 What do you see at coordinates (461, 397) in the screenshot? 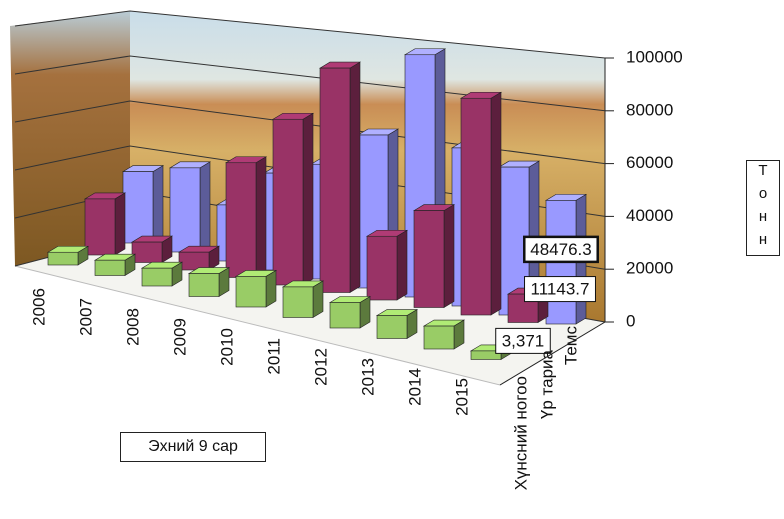
I see `x-tick-label: 2015` at bounding box center [461, 397].